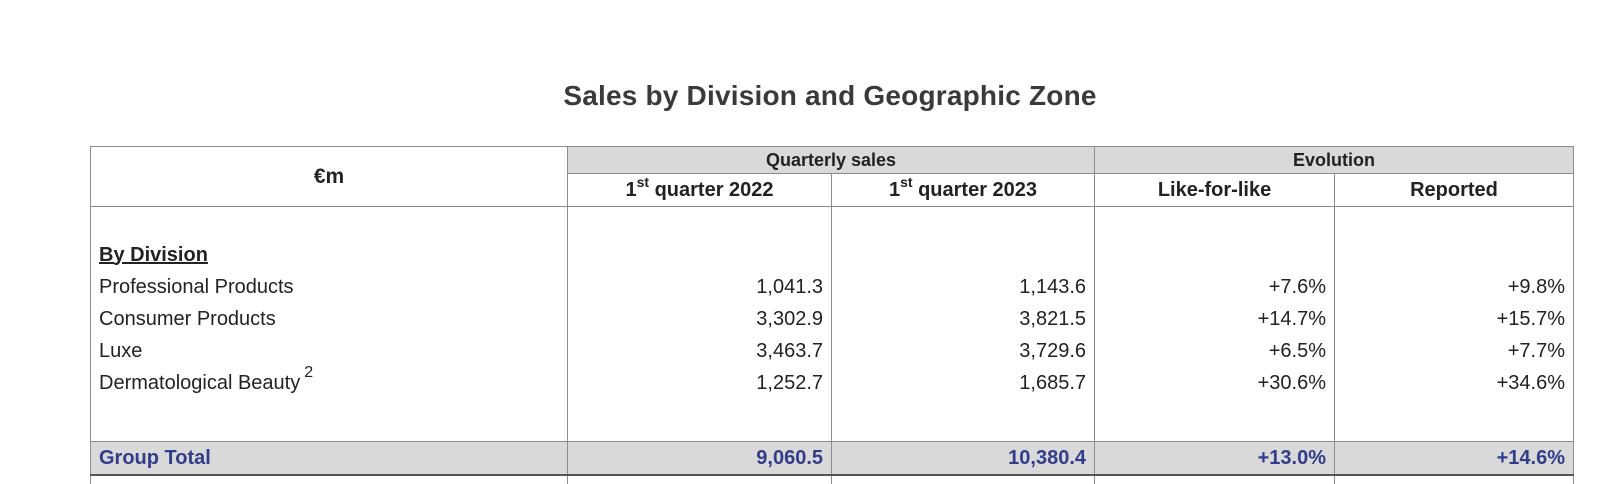 The image size is (1624, 484). Describe the element at coordinates (962, 287) in the screenshot. I see `cell-q1-2023: 1,143.6` at that location.